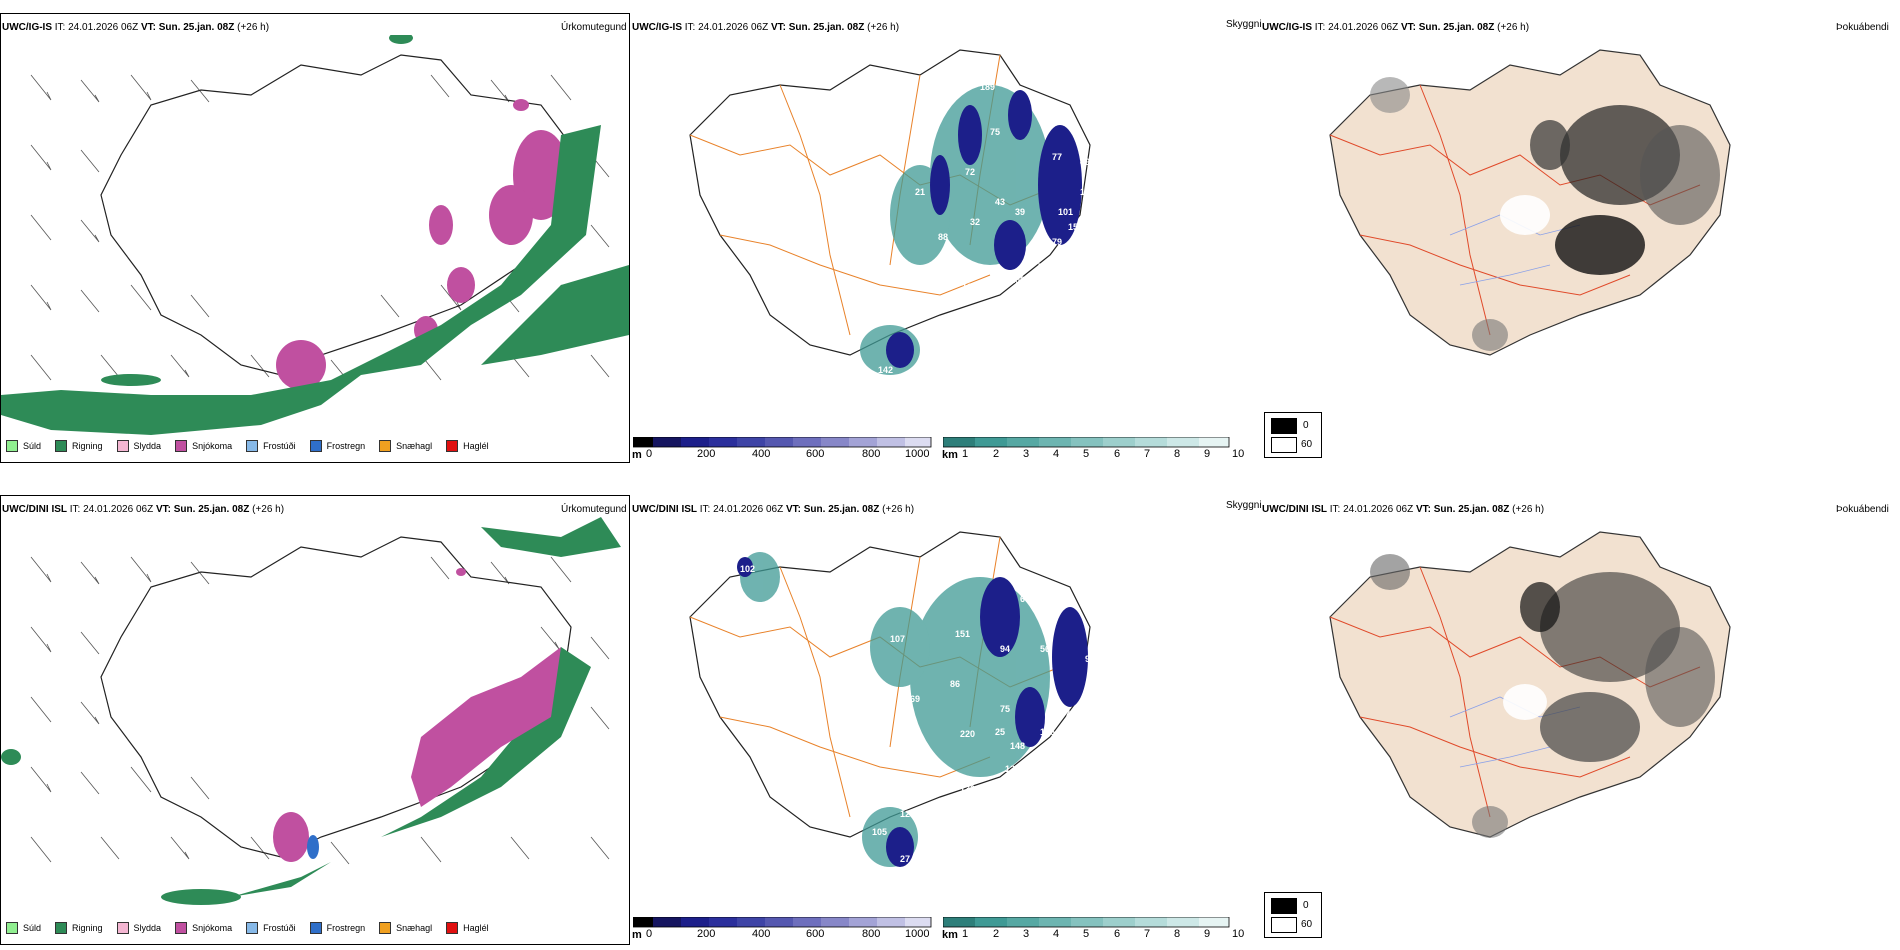 The width and height of the screenshot is (1900, 950). What do you see at coordinates (879, 832) in the screenshot?
I see `spot-label: 105` at bounding box center [879, 832].